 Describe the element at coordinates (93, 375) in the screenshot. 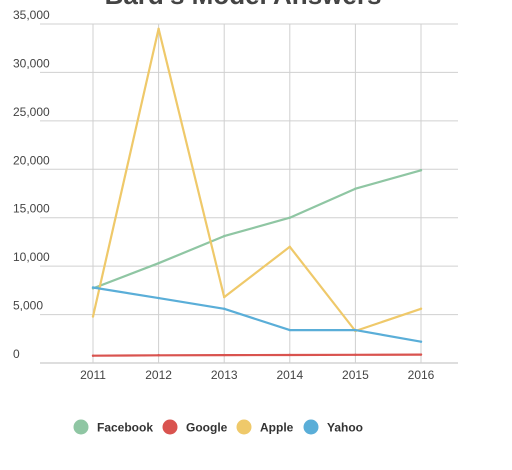

I see `x-tick-label: 2011` at that location.